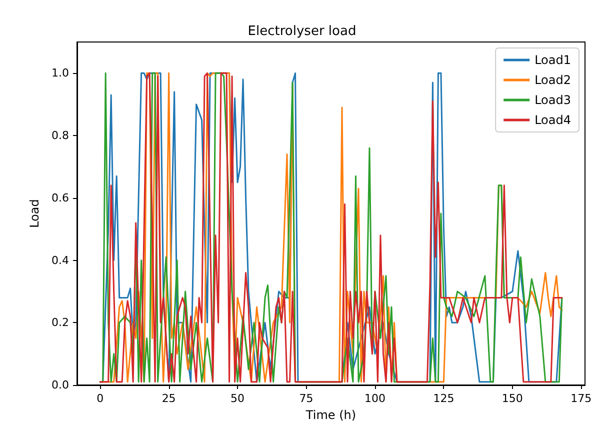  What do you see at coordinates (60, 135) in the screenshot?
I see `y-tick-label: 0.8` at bounding box center [60, 135].